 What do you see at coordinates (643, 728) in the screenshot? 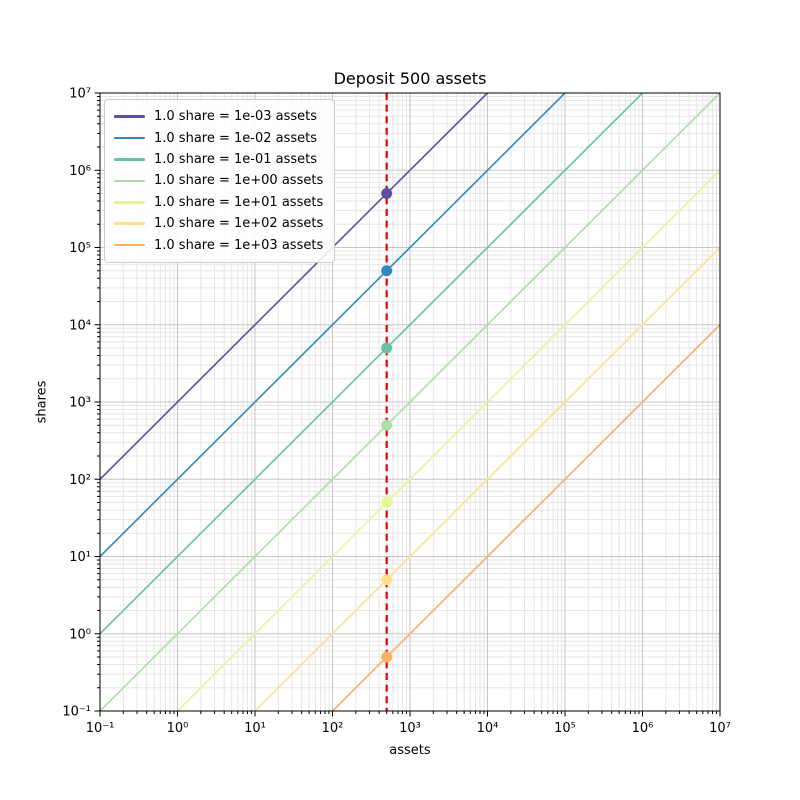
I see `x-tick-label: 10⁶` at bounding box center [643, 728].